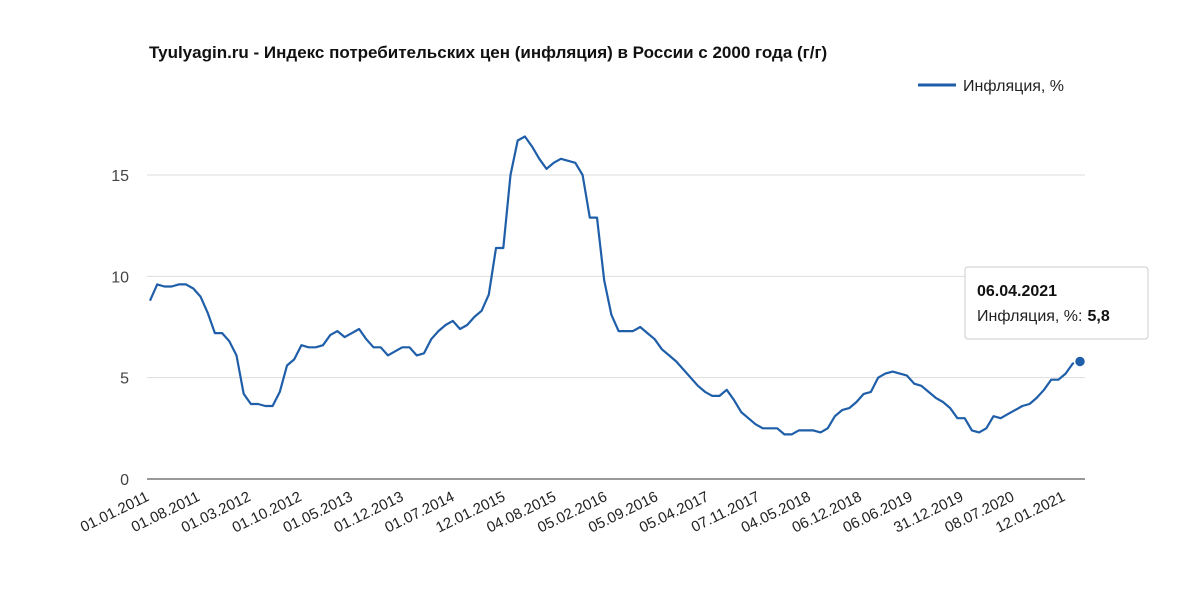 This screenshot has height=593, width=1200. Describe the element at coordinates (124, 480) in the screenshot. I see `y-tick-label: 0` at that location.